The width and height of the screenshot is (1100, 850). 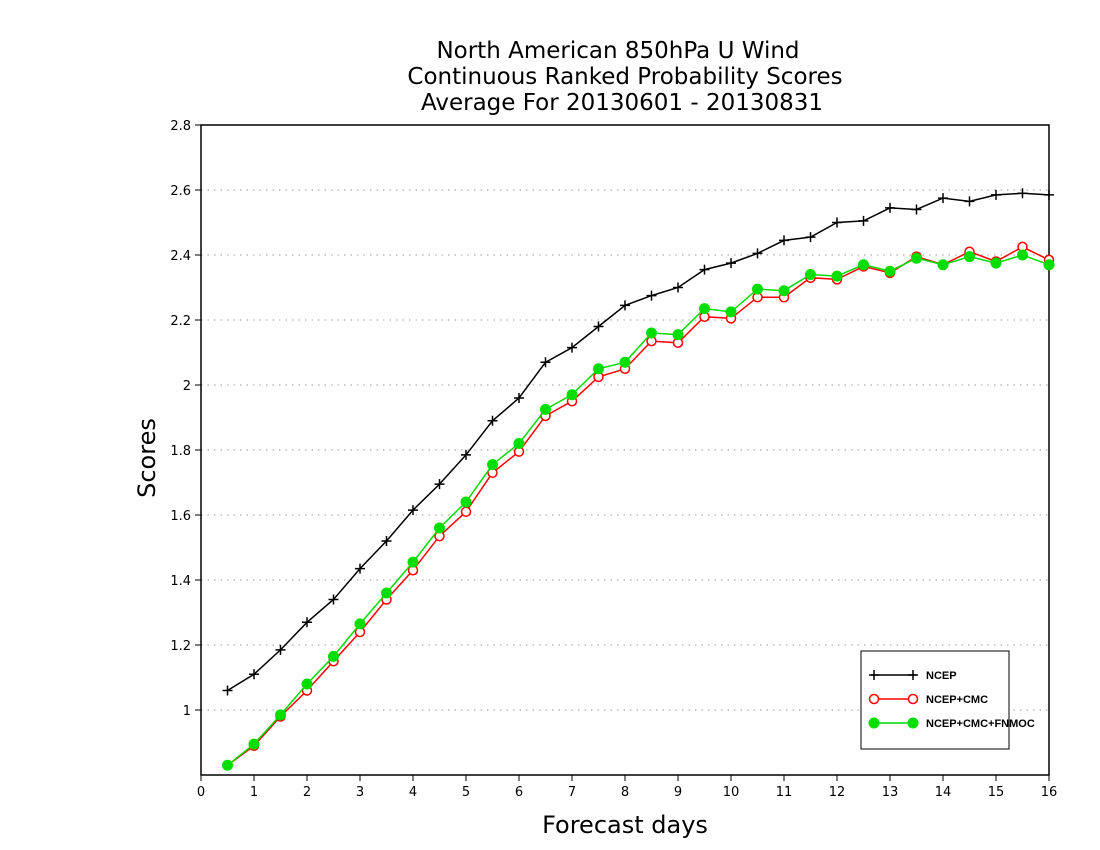 What do you see at coordinates (890, 792) in the screenshot?
I see `x-tick-label: 13` at bounding box center [890, 792].